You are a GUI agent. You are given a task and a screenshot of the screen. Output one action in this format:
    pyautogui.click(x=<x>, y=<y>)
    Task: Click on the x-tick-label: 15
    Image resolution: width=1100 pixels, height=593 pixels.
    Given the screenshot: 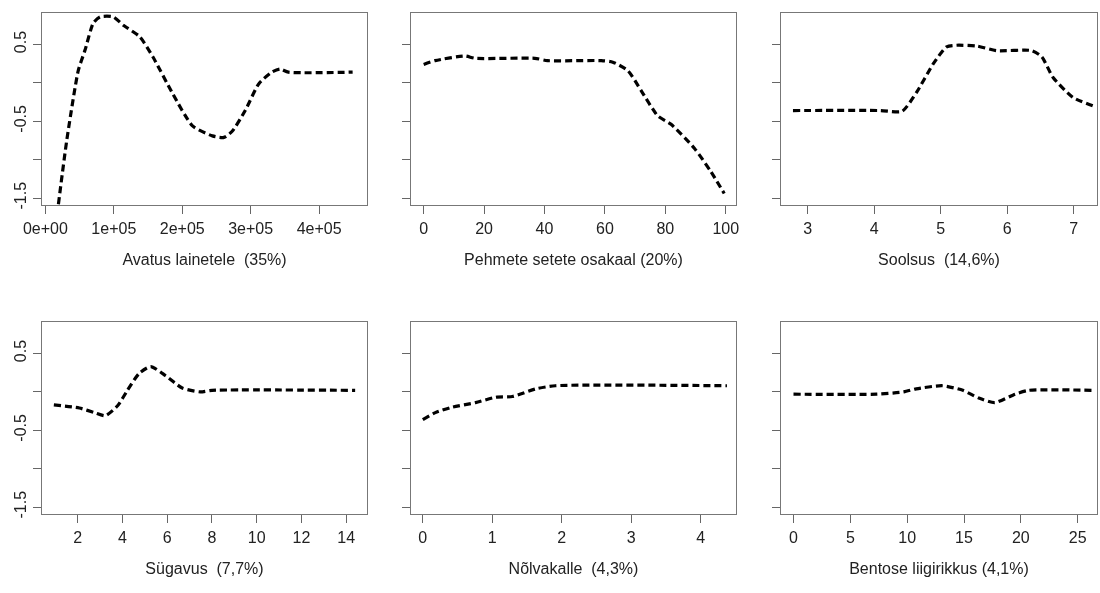 What is the action you would take?
    pyautogui.click(x=964, y=537)
    